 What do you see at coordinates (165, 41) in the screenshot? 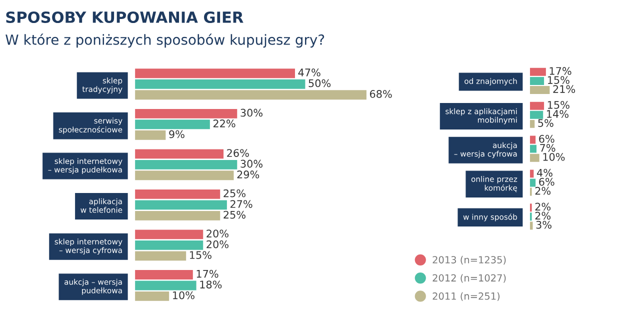
I see `chart-subtitle: W które z poniższych sposobów kupujesz gry?` at bounding box center [165, 41].